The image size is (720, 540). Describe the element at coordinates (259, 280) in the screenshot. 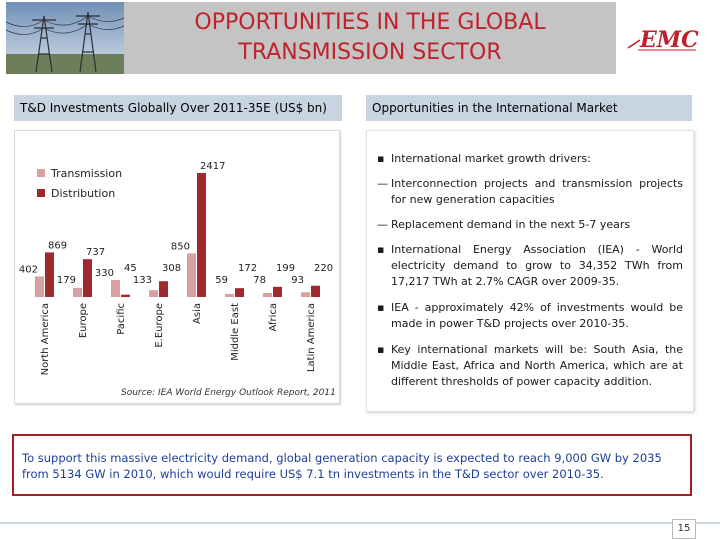

I see `value-label-transmission: 78` at that location.